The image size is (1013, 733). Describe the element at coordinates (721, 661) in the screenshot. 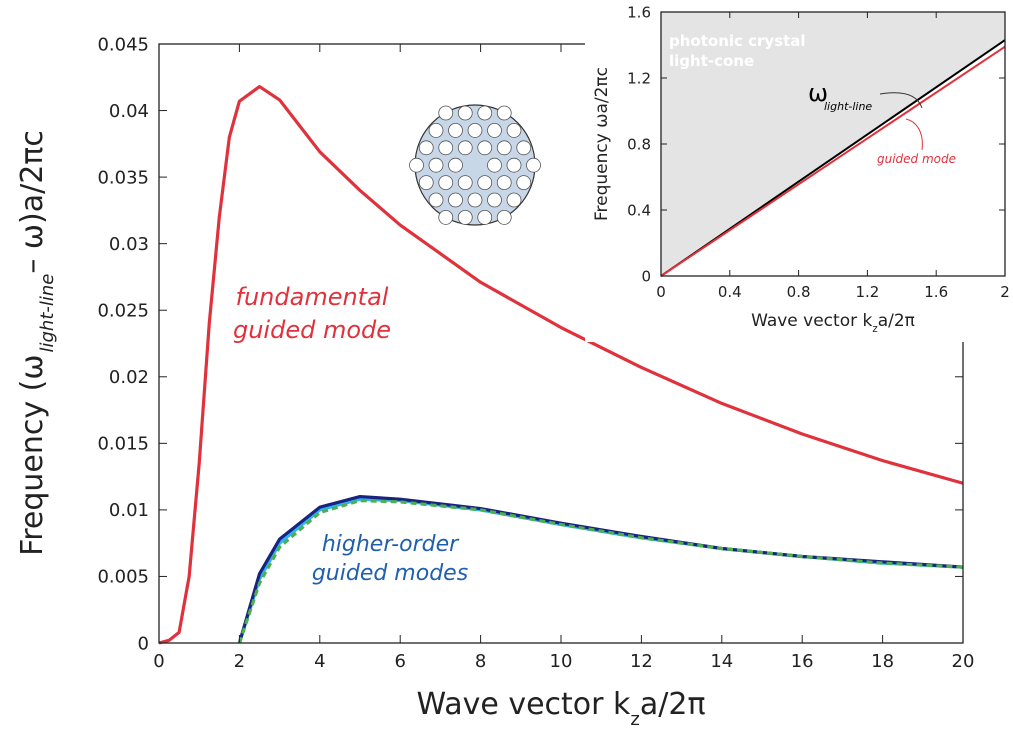

I see `x-tick-label: 14` at that location.